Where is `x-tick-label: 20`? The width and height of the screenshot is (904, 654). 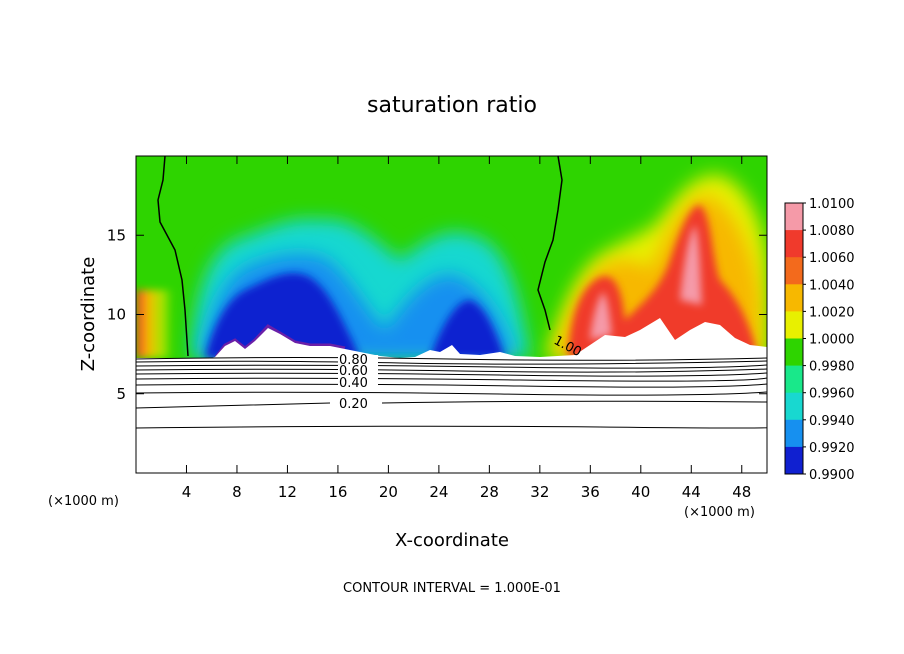 x-tick-label: 20 is located at coordinates (388, 492).